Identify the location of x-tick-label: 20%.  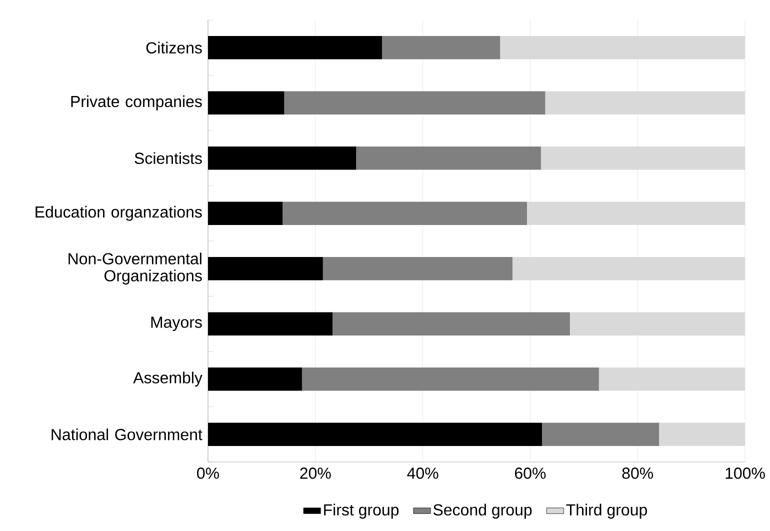
(315, 473).